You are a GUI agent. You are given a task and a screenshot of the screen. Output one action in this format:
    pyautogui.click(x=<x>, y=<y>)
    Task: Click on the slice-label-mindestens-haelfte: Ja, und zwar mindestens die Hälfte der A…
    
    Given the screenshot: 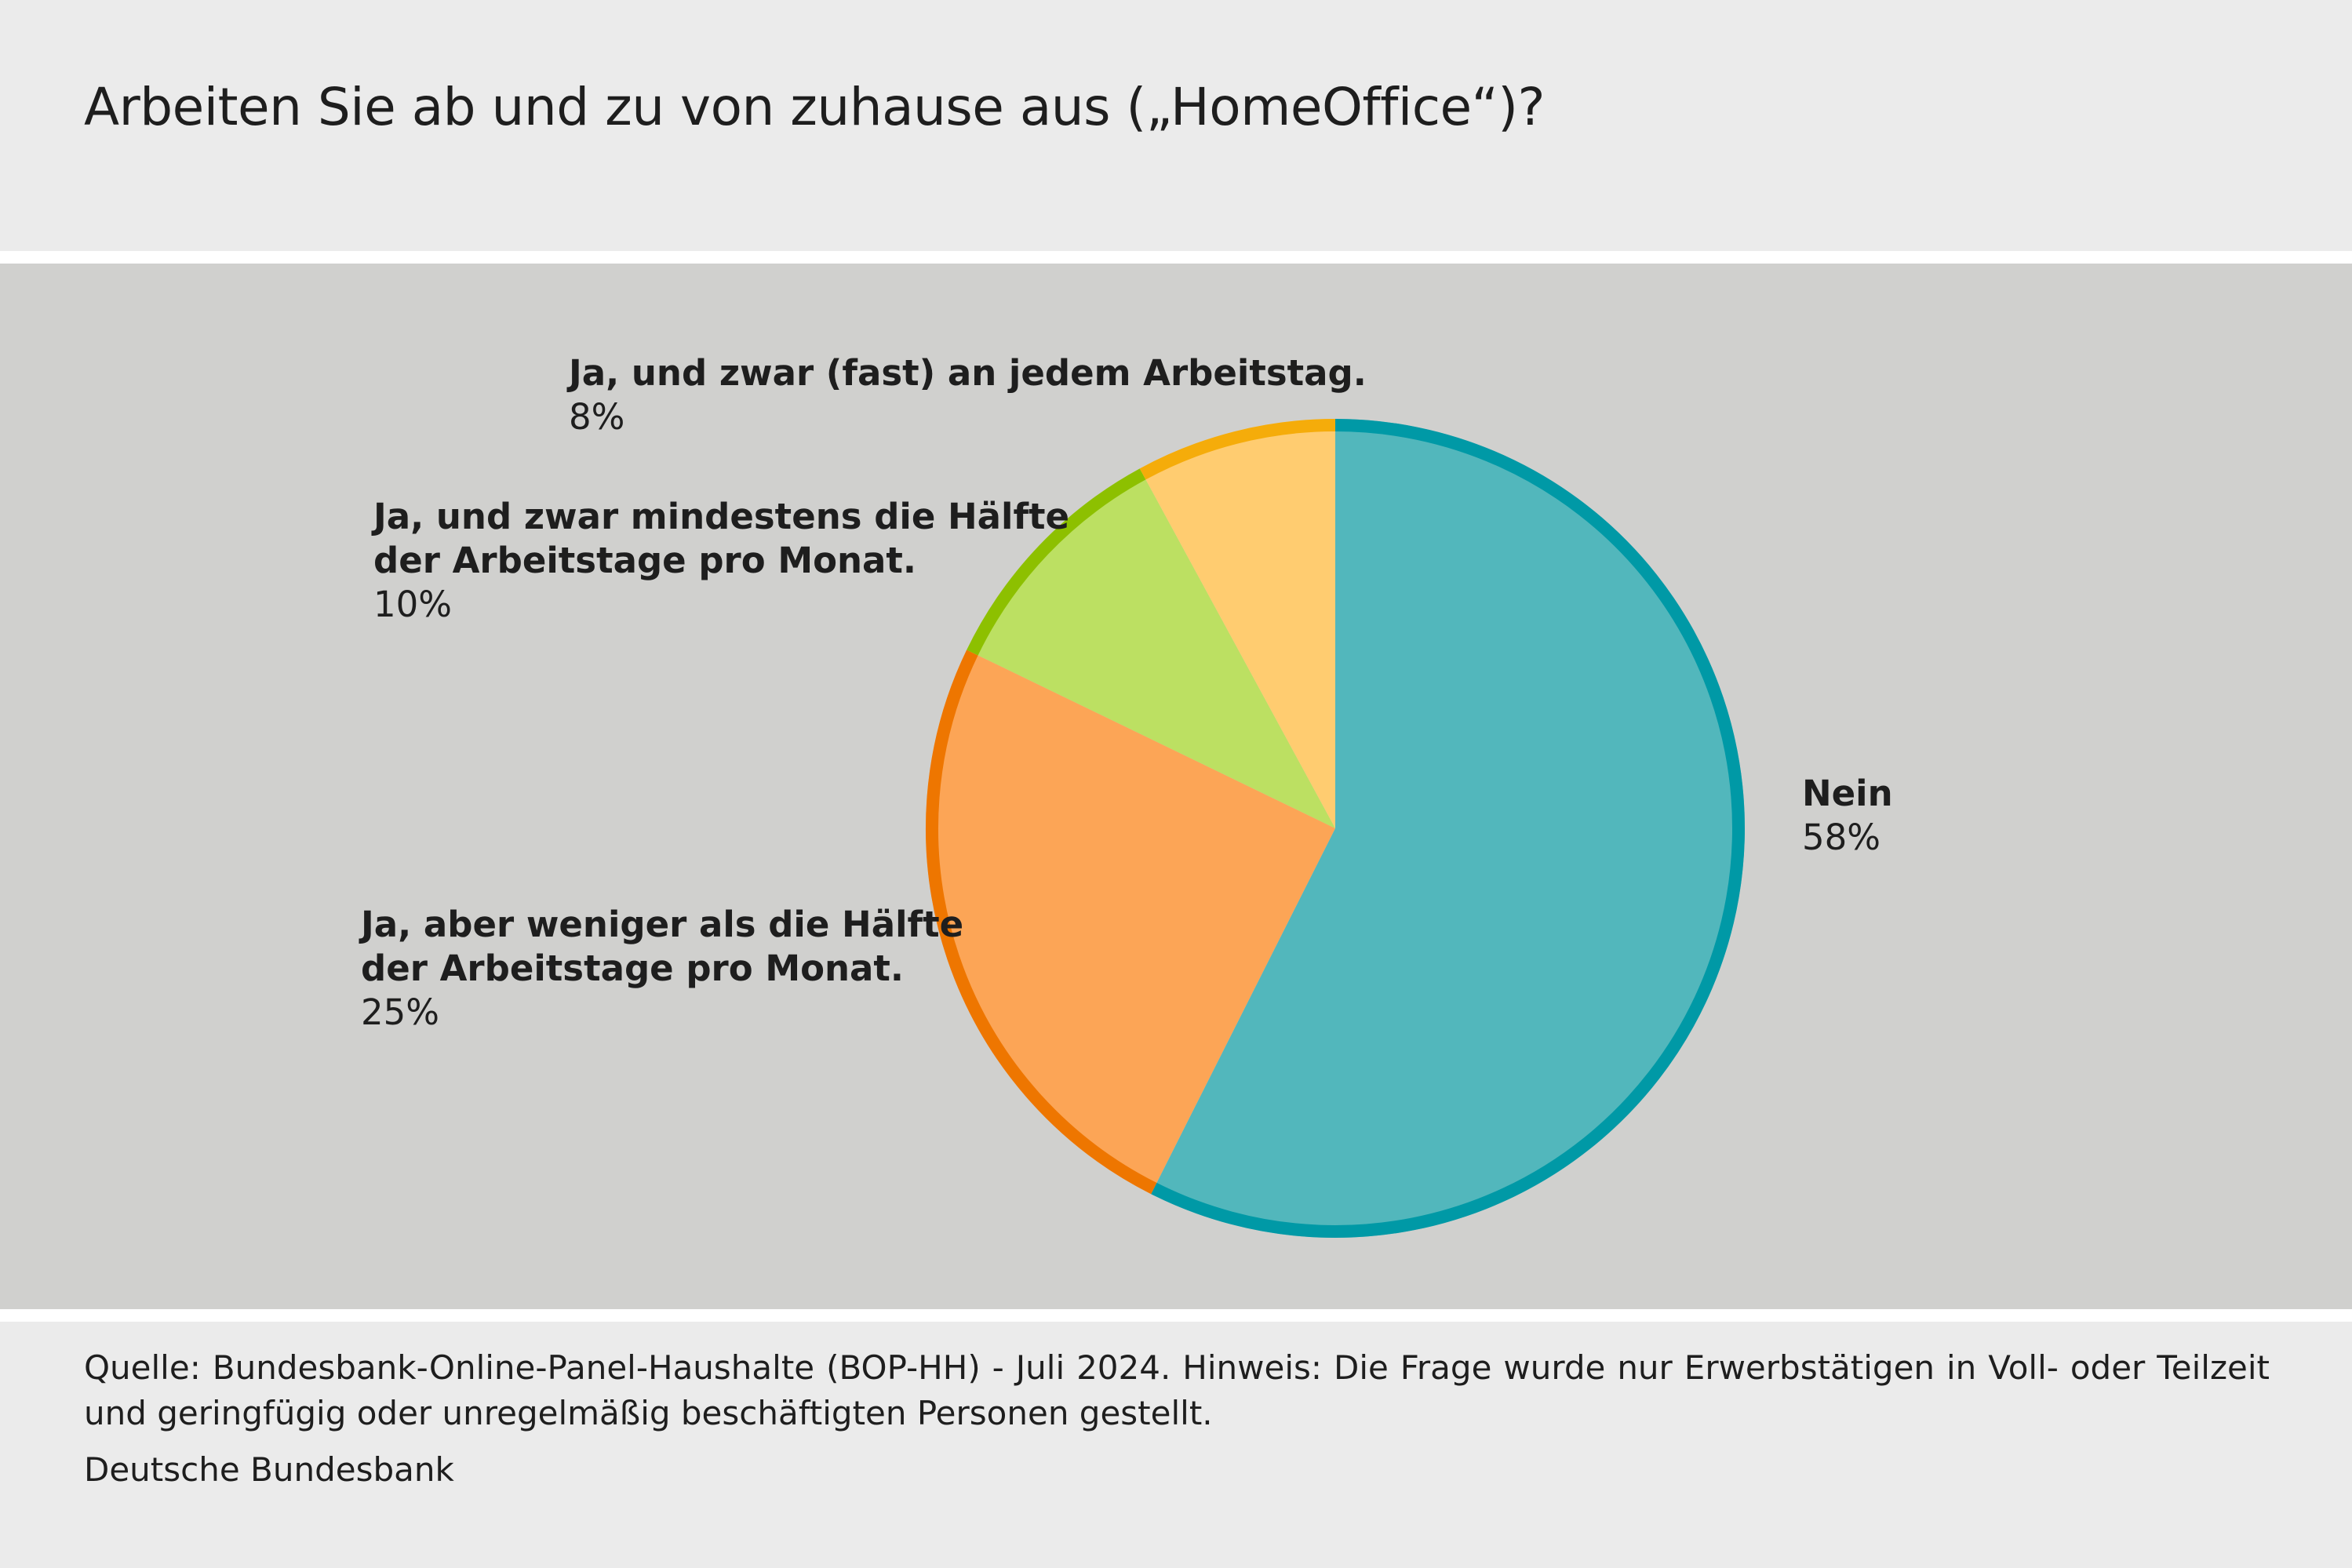 What is the action you would take?
    pyautogui.click(x=721, y=561)
    